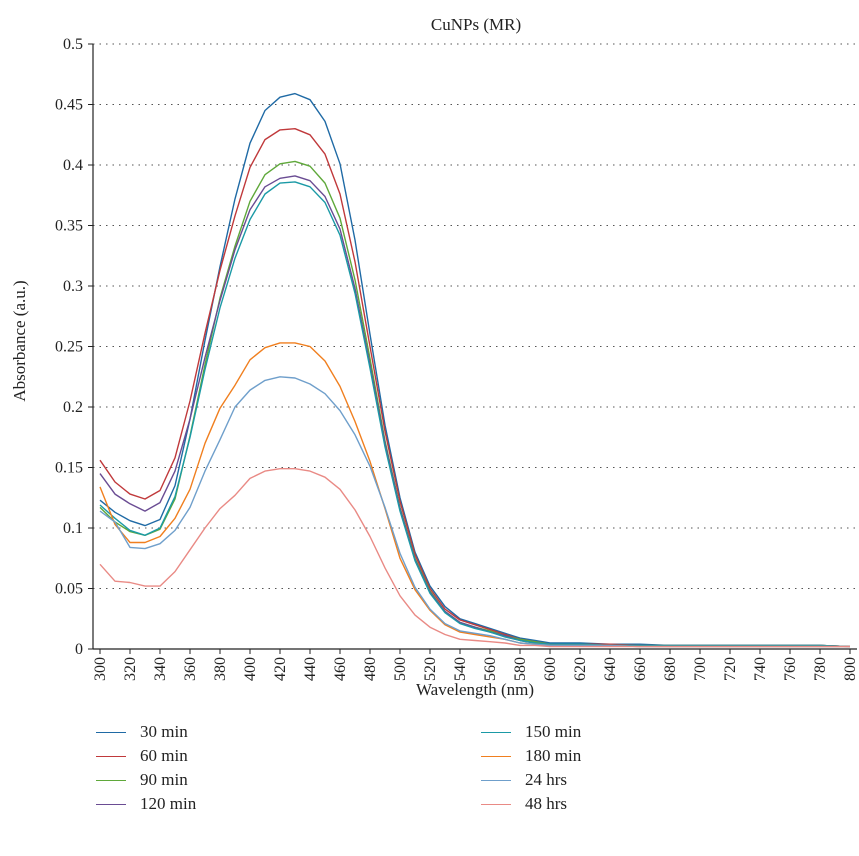 The width and height of the screenshot is (859, 856). I want to click on y-tick-label: 0.4, so click(73, 165).